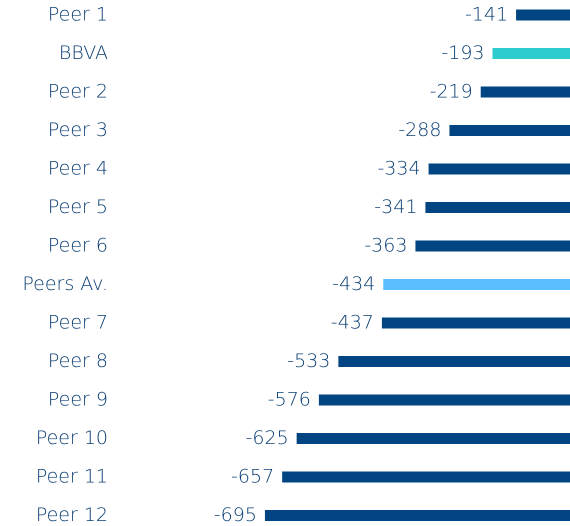 The image size is (570, 526). I want to click on value-label: -657, so click(252, 477).